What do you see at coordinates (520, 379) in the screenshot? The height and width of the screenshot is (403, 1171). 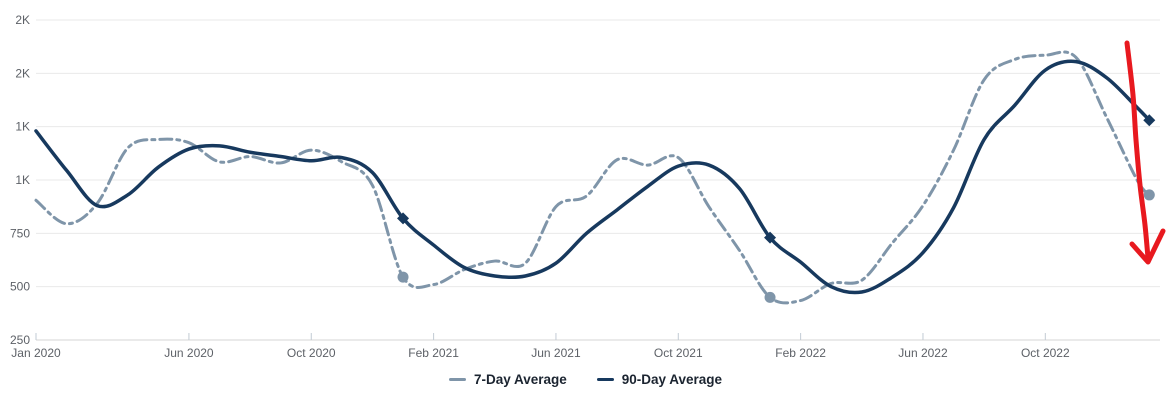 I see `legend-label: 7-Day Average` at bounding box center [520, 379].